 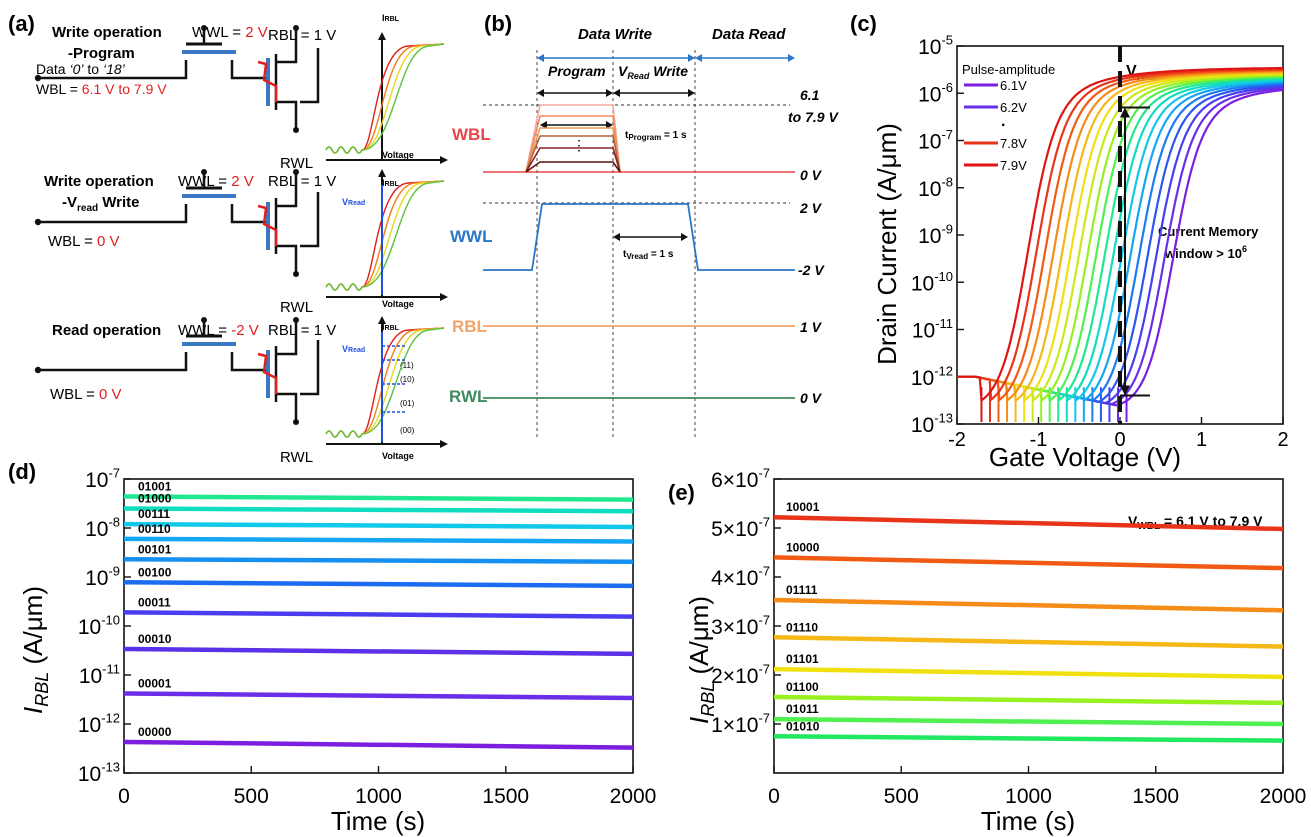 What do you see at coordinates (811, 175) in the screenshot?
I see `wbl-level-low: 0 V` at bounding box center [811, 175].